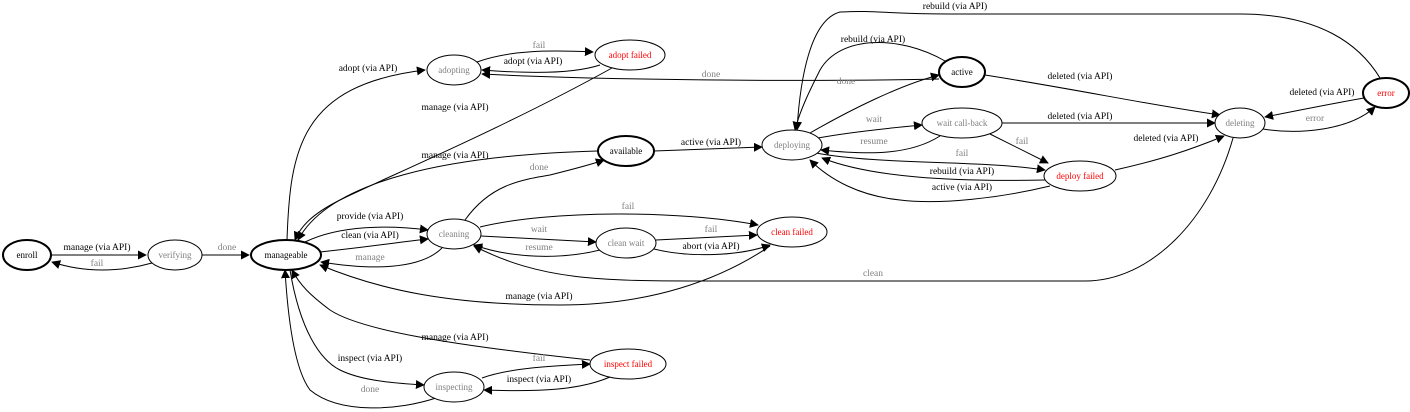  What do you see at coordinates (962, 187) in the screenshot?
I see `edge-label: active (via API)` at bounding box center [962, 187].